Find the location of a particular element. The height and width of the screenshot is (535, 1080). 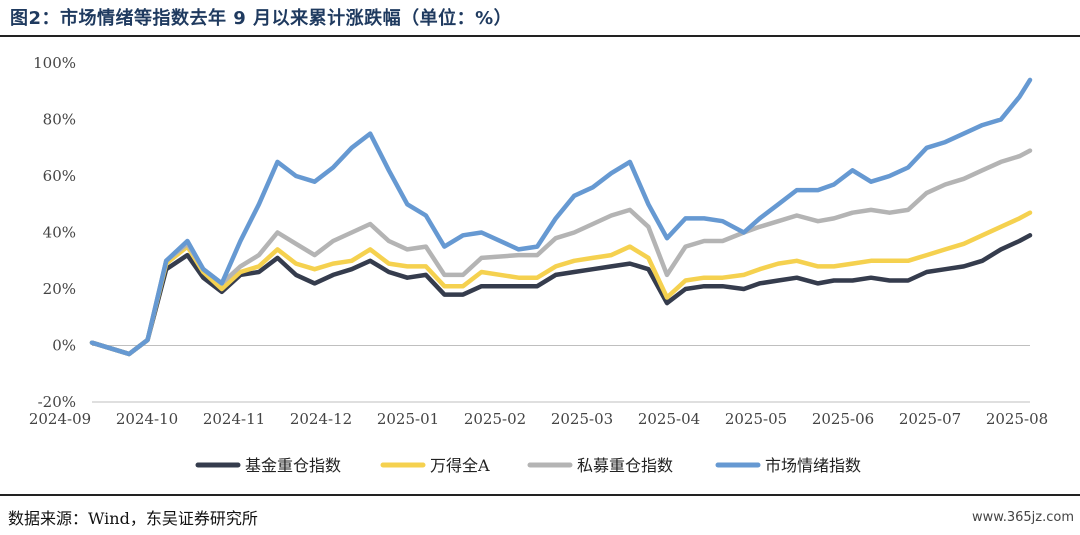

x-tick-label: 2025-01 is located at coordinates (408, 419).